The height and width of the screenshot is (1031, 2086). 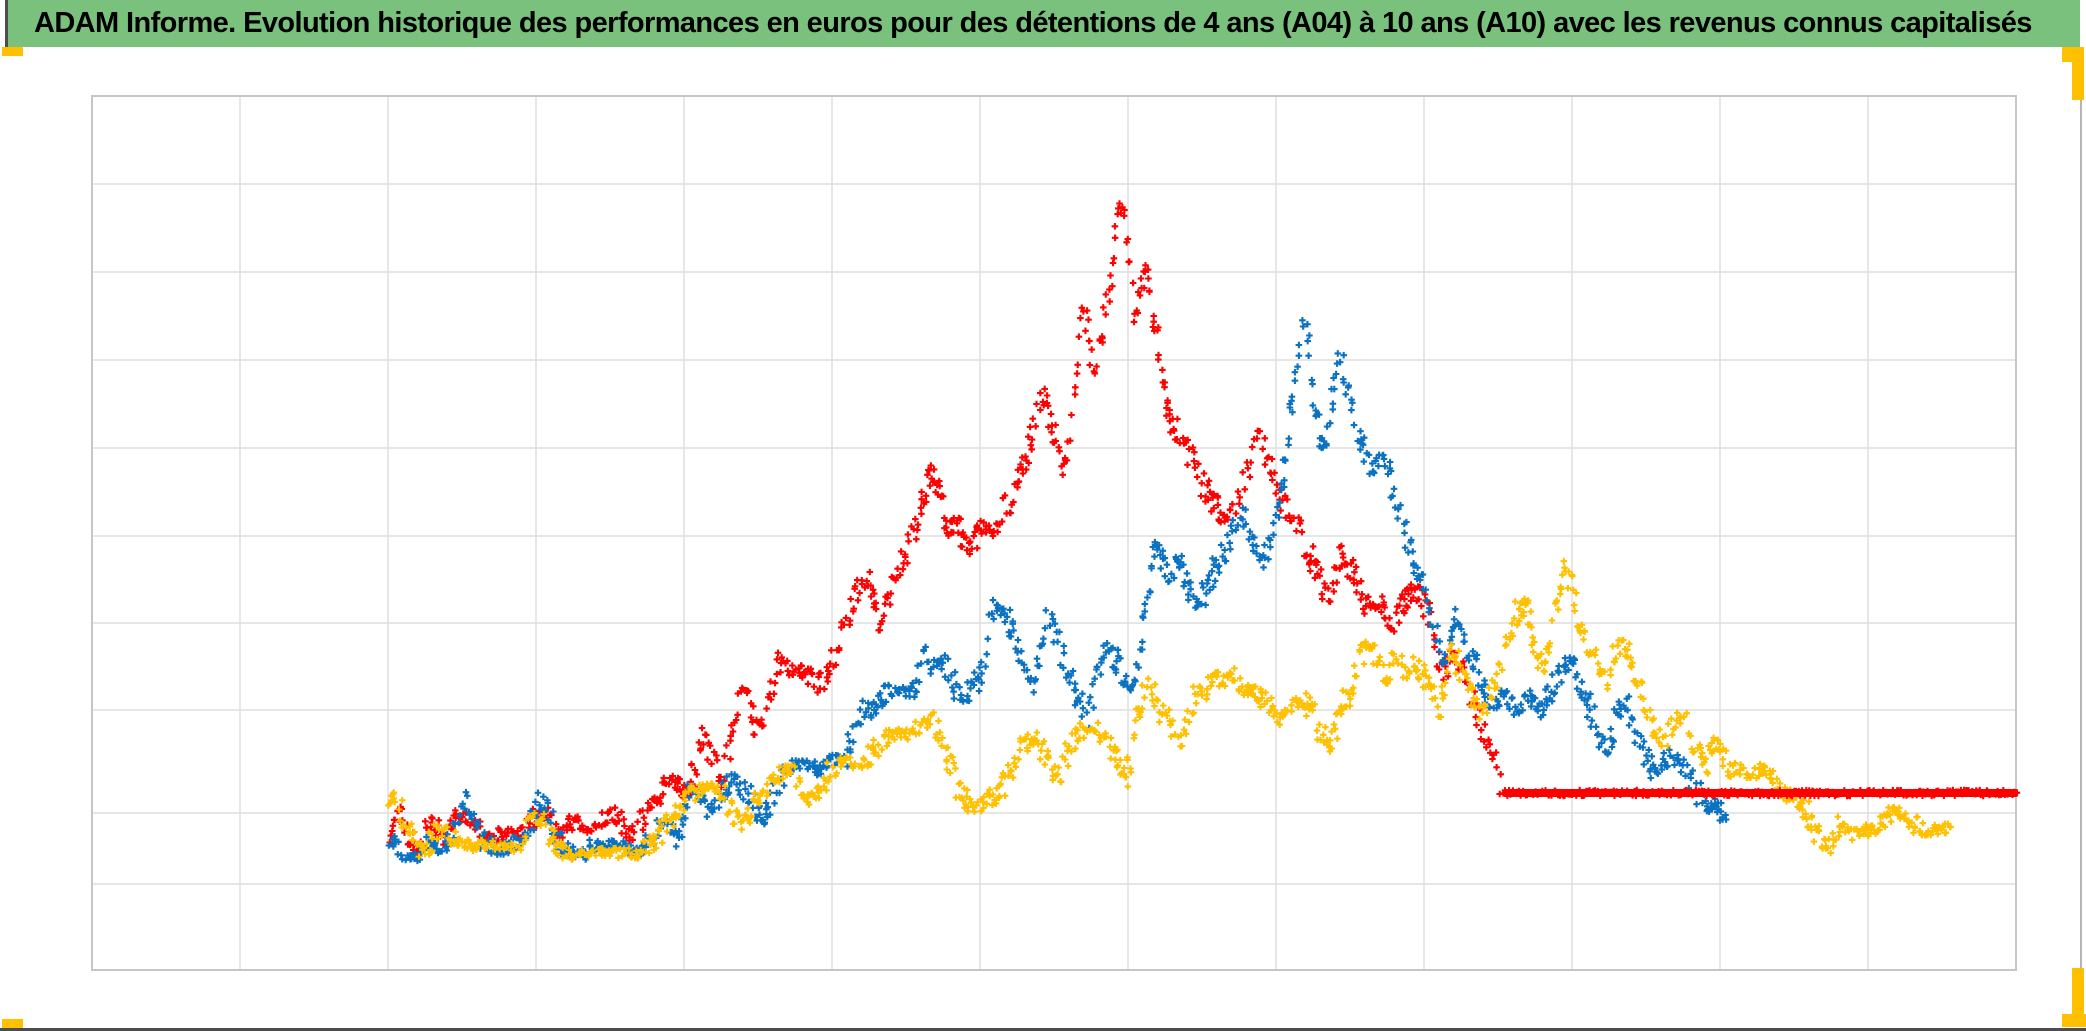 I want to click on accent-top-left, so click(x=12, y=51).